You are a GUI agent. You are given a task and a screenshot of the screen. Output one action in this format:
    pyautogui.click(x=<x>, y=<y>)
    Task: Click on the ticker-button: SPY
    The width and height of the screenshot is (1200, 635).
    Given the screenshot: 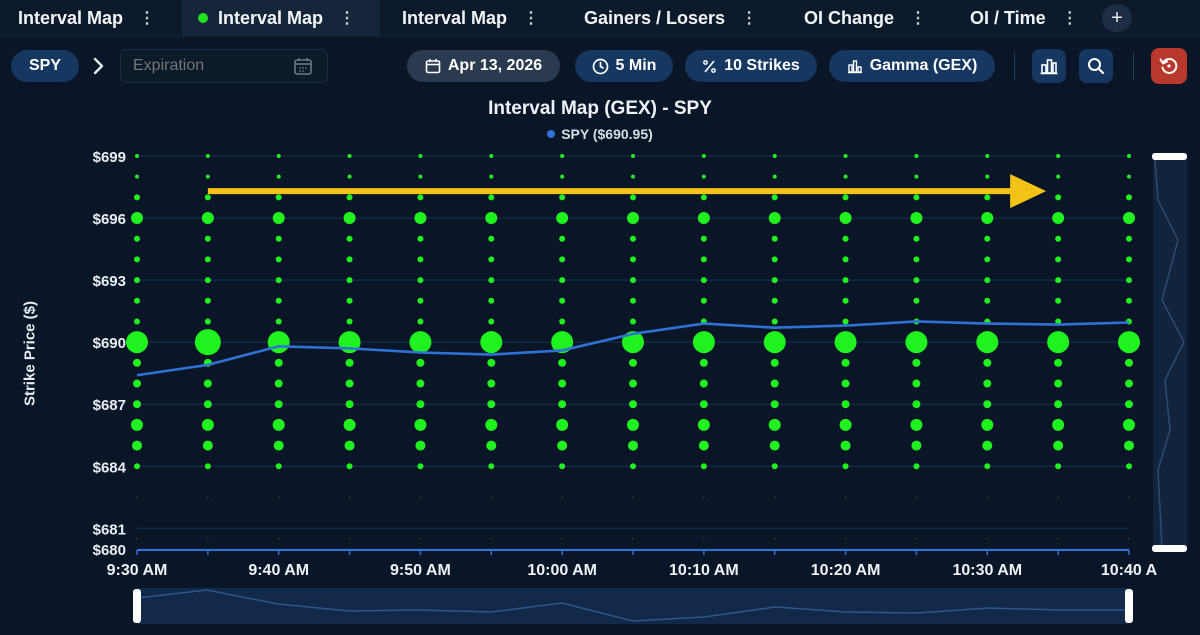 What is the action you would take?
    pyautogui.click(x=45, y=66)
    